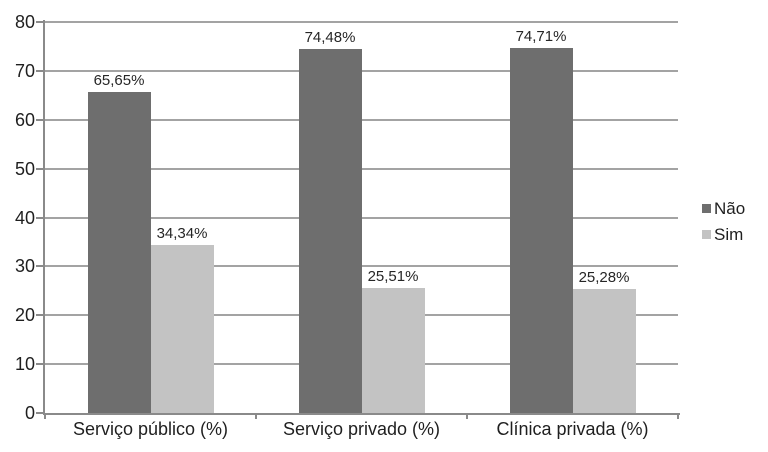 The height and width of the screenshot is (452, 768). What do you see at coordinates (541, 230) in the screenshot?
I see `bar-não-2` at bounding box center [541, 230].